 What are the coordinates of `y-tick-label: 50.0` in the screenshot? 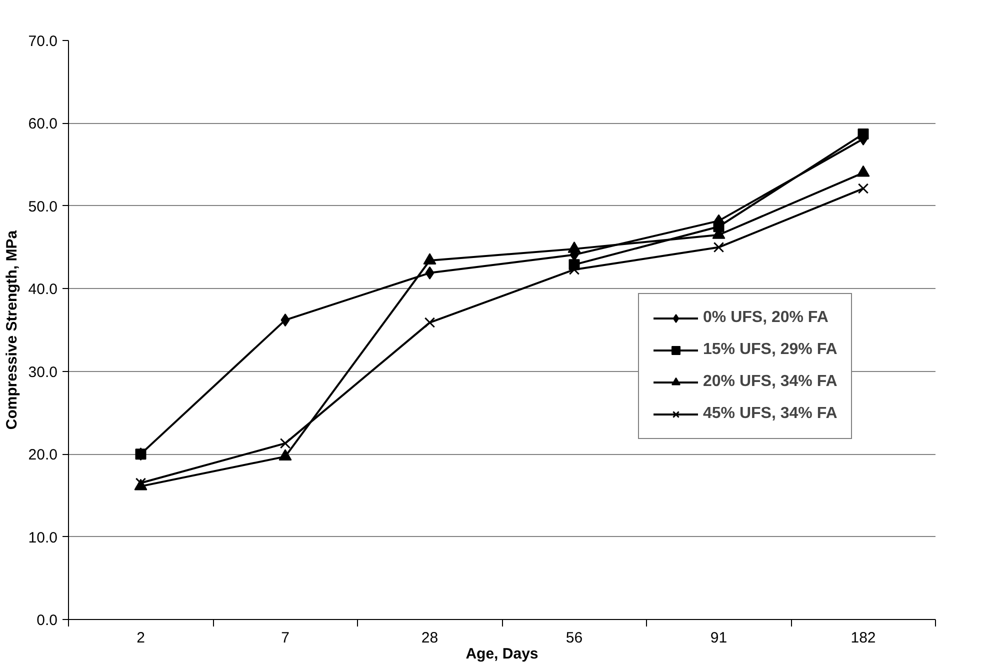 It's located at (43, 207).